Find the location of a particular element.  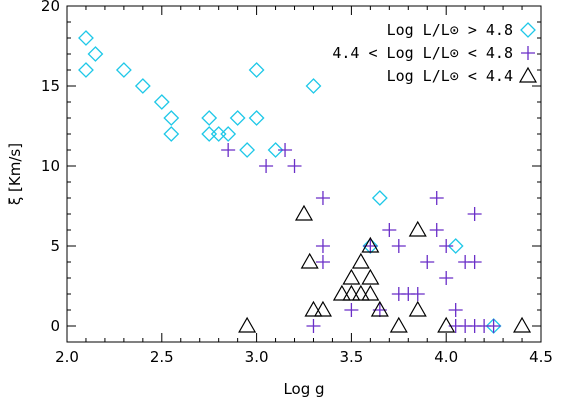

y-tick-label: 0 is located at coordinates (55, 326).